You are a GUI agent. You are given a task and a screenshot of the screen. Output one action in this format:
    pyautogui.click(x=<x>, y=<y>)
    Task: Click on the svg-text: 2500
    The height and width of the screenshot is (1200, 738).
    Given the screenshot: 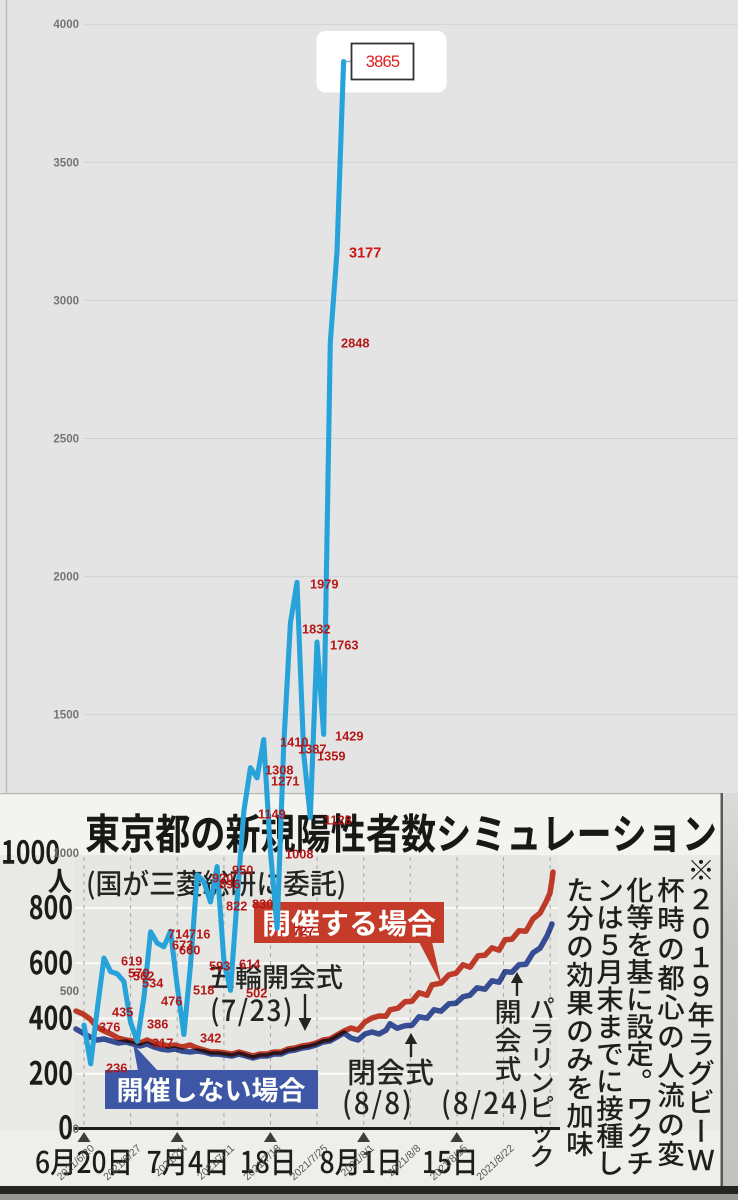 What is the action you would take?
    pyautogui.click(x=66, y=440)
    